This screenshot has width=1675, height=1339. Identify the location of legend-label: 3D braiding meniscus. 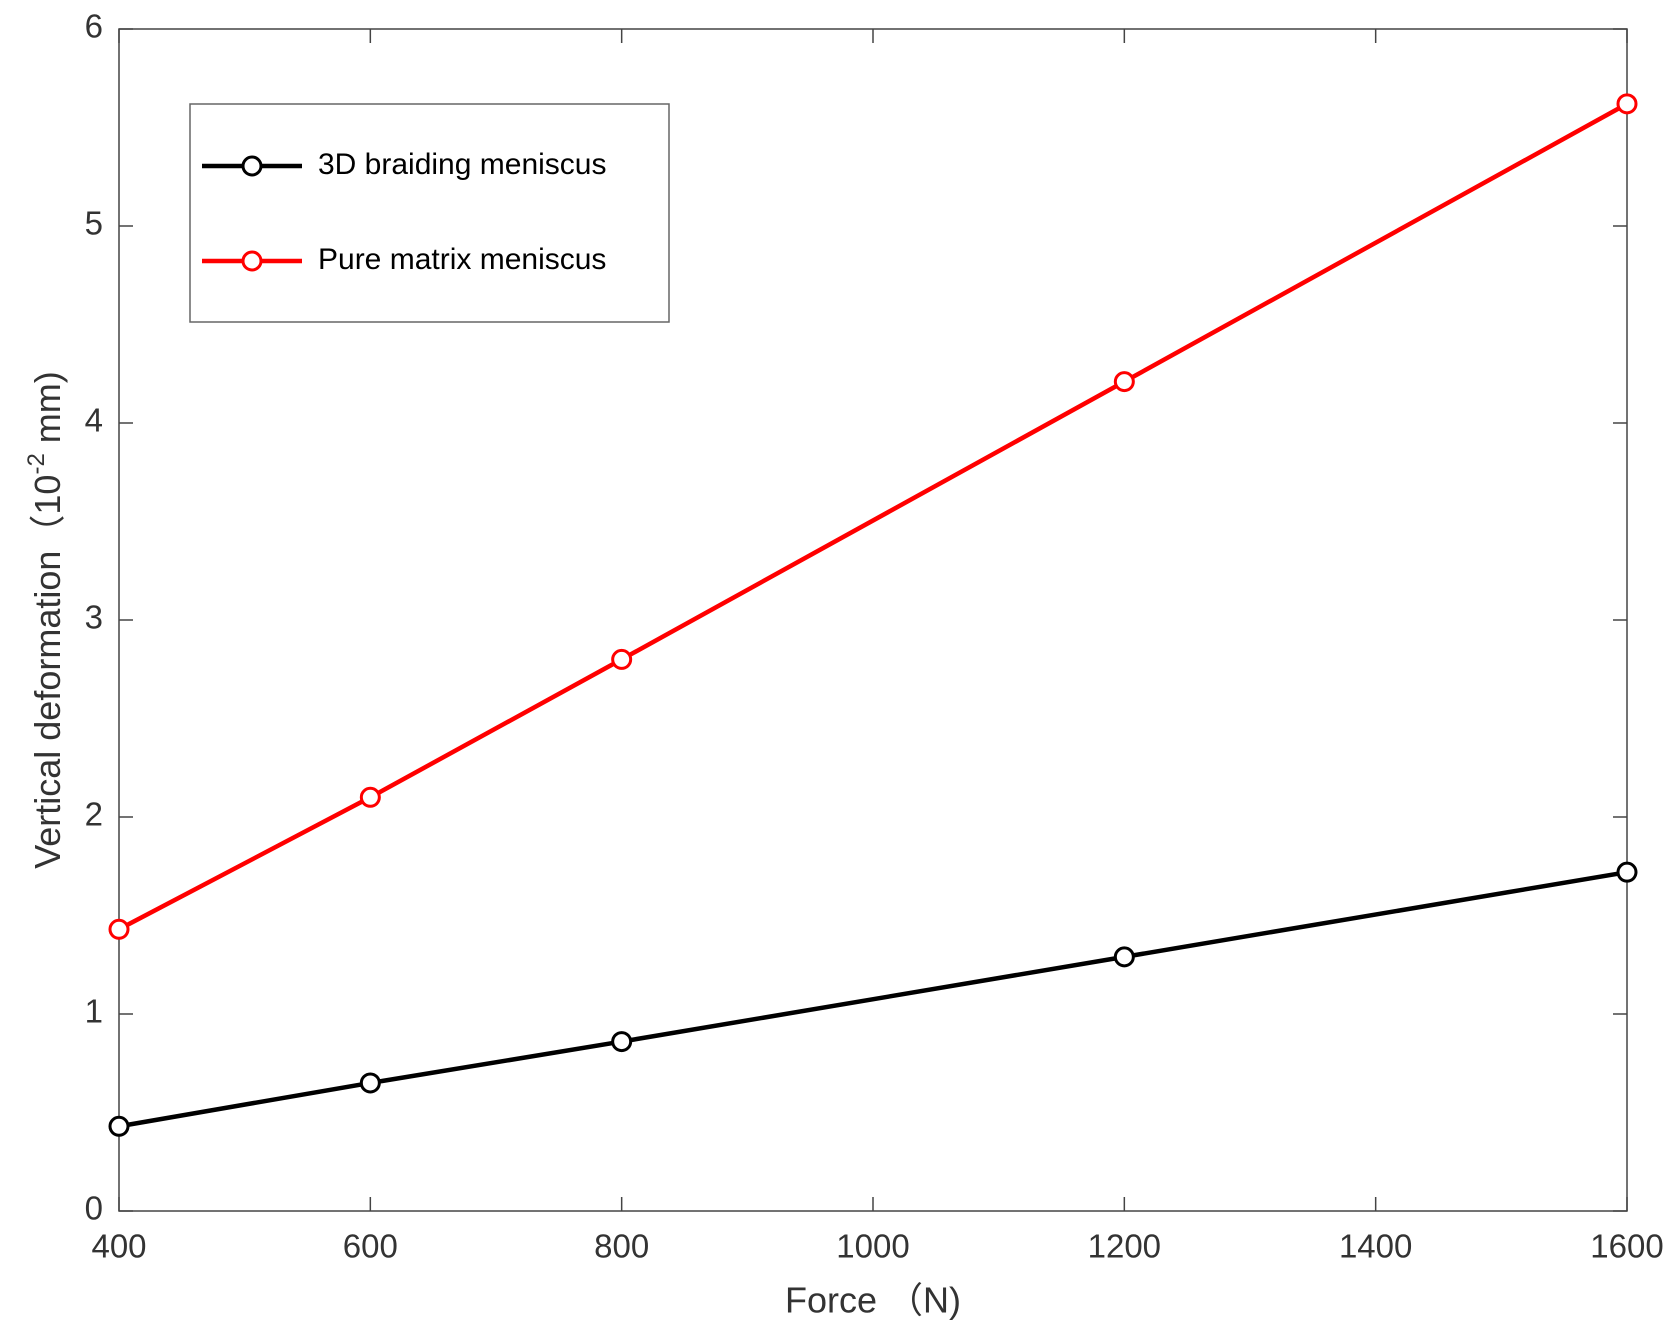
(462, 164).